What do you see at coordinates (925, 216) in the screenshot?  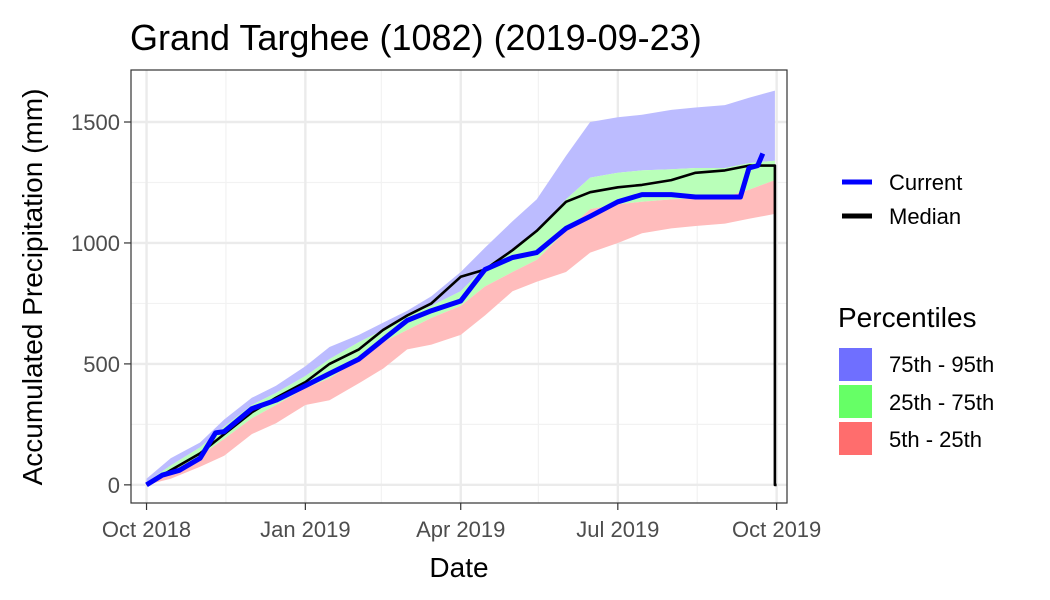 I see `legend-label-median: Median` at bounding box center [925, 216].